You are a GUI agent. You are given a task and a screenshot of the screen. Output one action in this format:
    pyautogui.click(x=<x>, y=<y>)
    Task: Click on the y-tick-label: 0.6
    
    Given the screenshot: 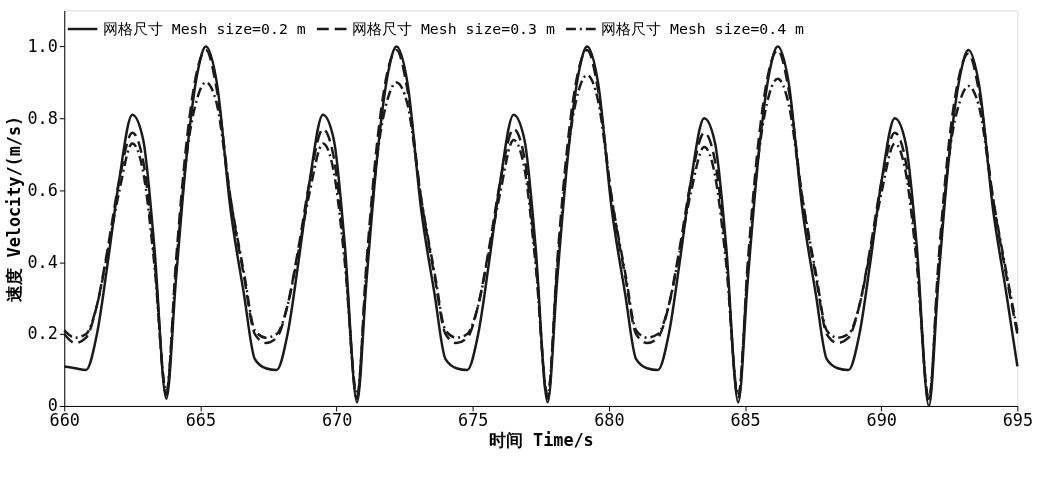 What is the action you would take?
    pyautogui.click(x=42, y=189)
    